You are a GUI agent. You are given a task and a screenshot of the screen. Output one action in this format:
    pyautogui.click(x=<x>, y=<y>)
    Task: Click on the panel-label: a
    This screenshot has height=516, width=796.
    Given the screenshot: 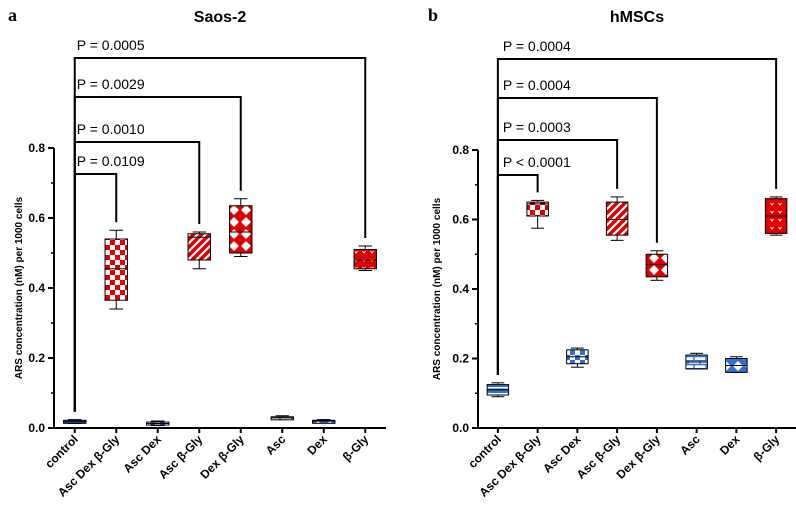 What is the action you would take?
    pyautogui.click(x=12, y=15)
    